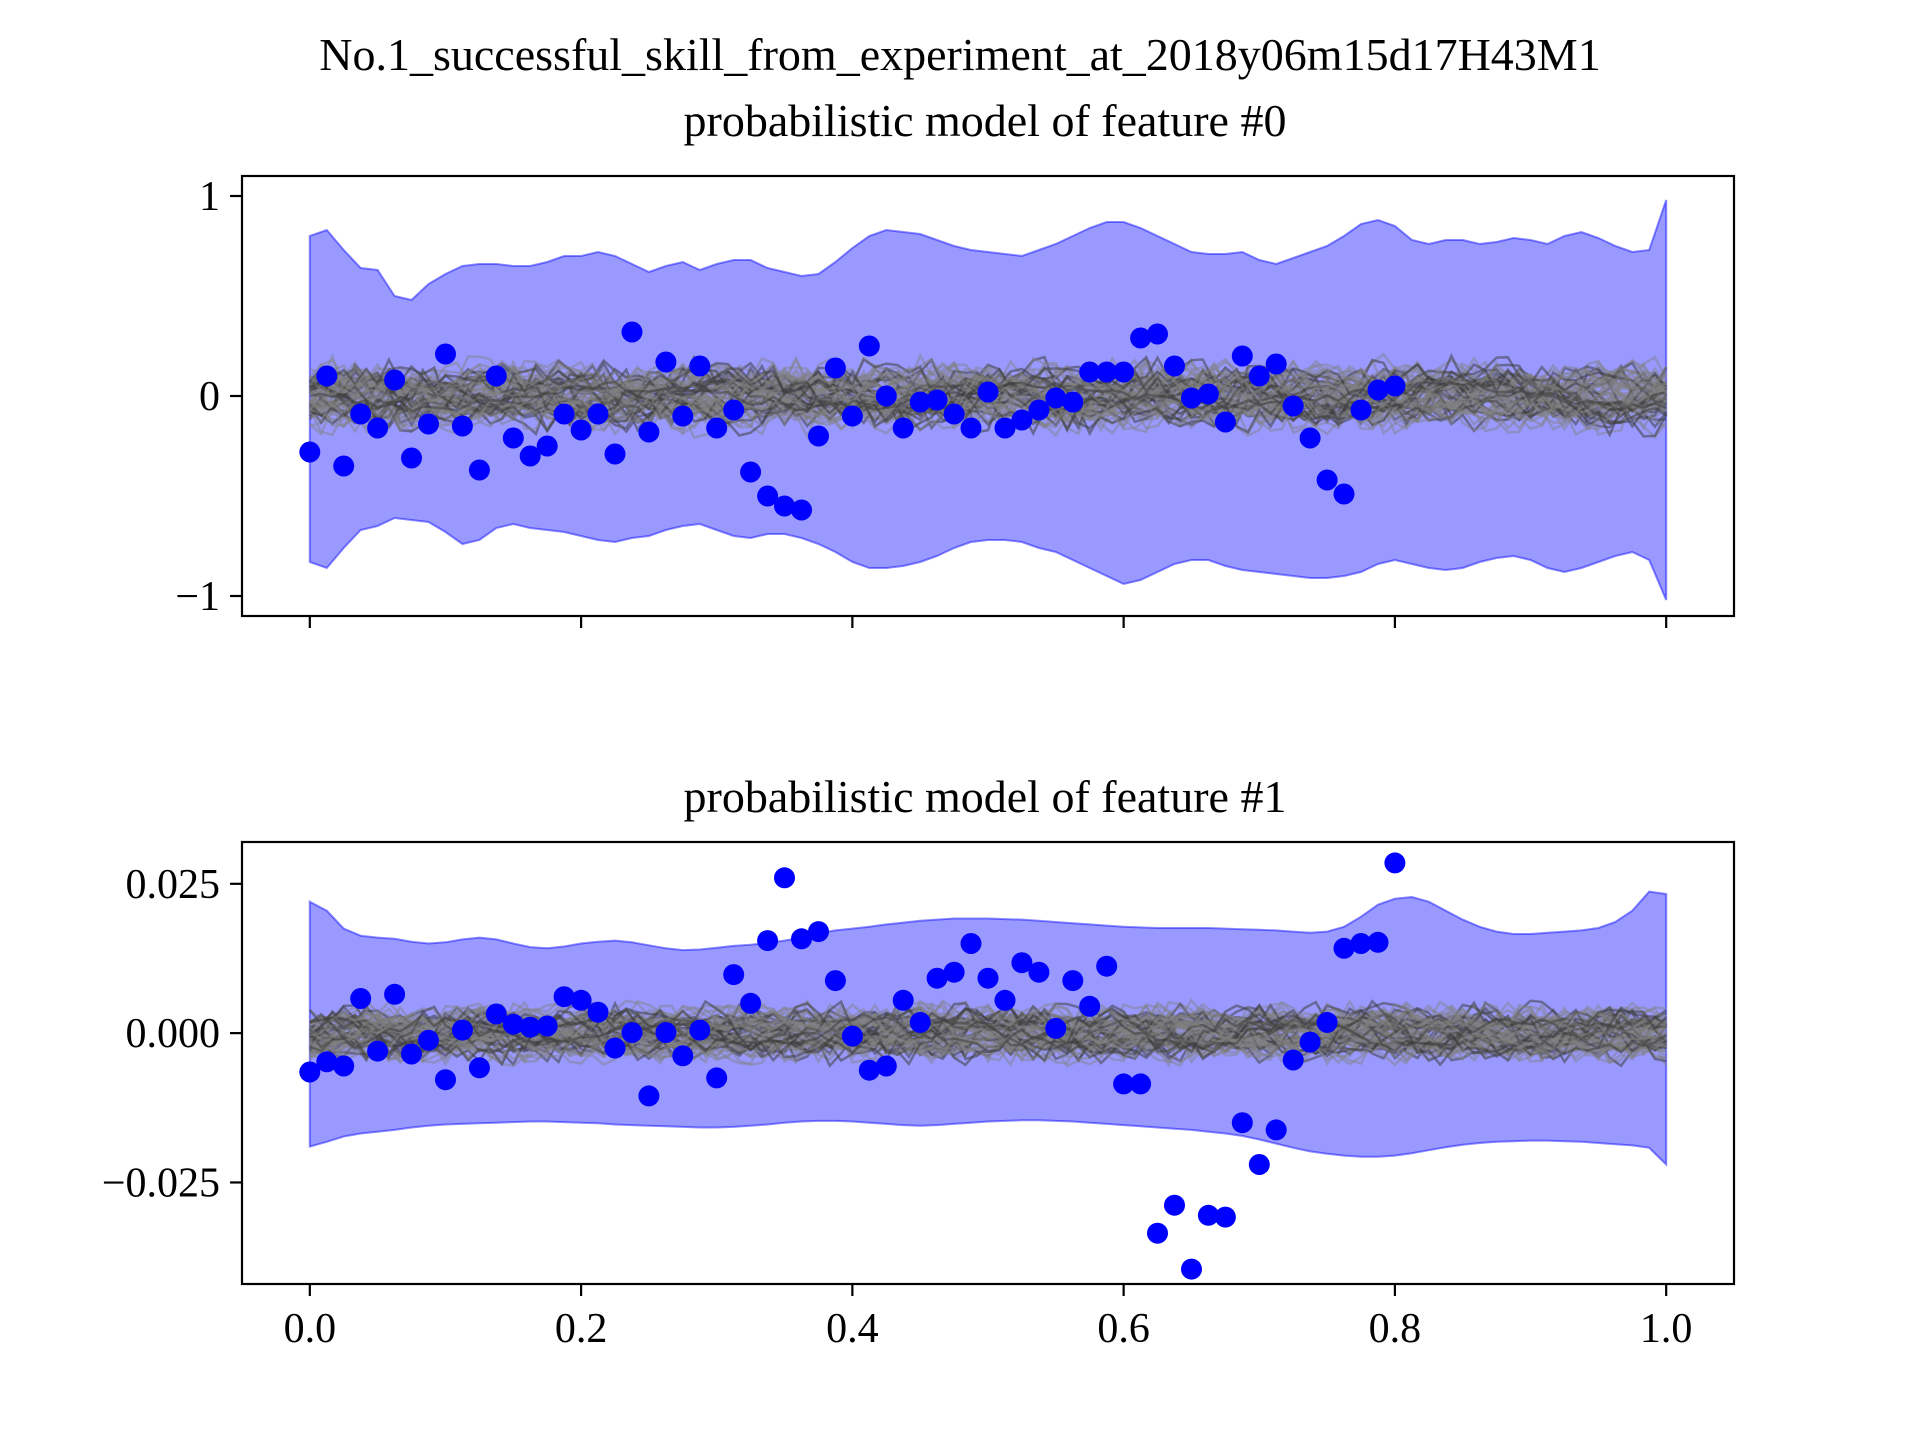 The image size is (1920, 1440). What do you see at coordinates (173, 885) in the screenshot?
I see `y-tick-label: 0.025` at bounding box center [173, 885].